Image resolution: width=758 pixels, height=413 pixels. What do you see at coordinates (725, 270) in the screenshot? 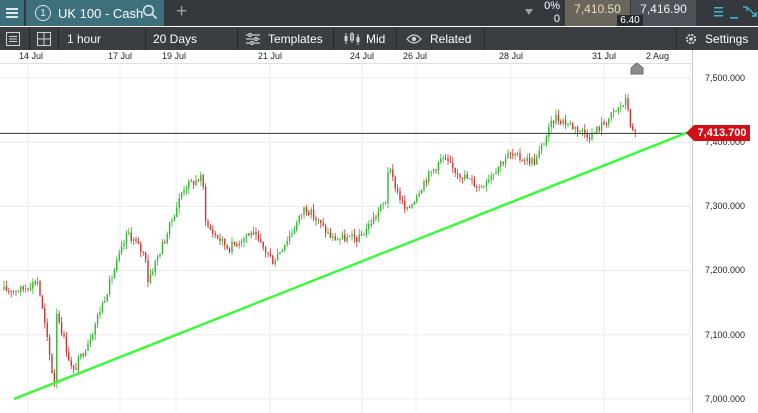
I see `price-tick-label: 7,200.000` at bounding box center [725, 270].